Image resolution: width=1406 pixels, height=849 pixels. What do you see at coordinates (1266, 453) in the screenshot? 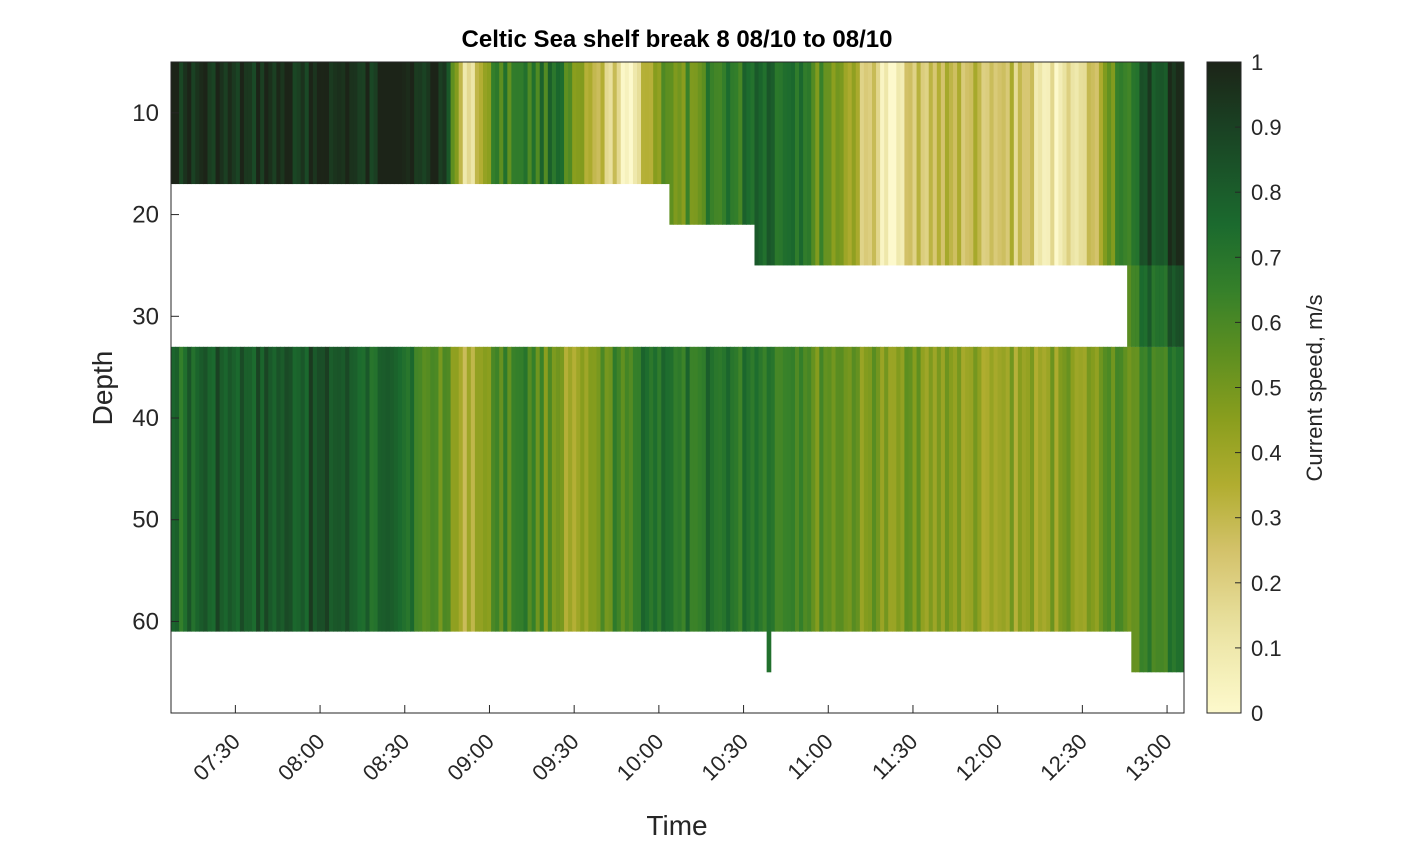
I see `colorbar-tick-label: 0.4` at bounding box center [1266, 453].